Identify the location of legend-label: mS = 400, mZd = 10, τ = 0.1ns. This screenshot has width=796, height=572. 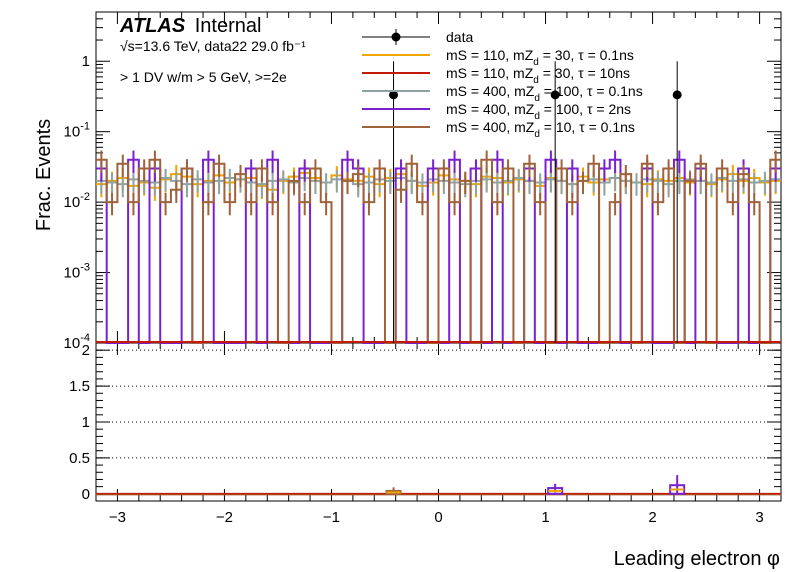
(540, 129).